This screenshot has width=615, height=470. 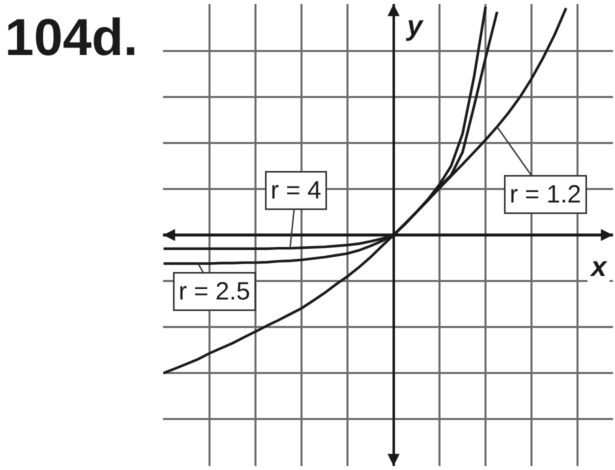 What do you see at coordinates (214, 292) in the screenshot?
I see `series-label: r = 2.5` at bounding box center [214, 292].